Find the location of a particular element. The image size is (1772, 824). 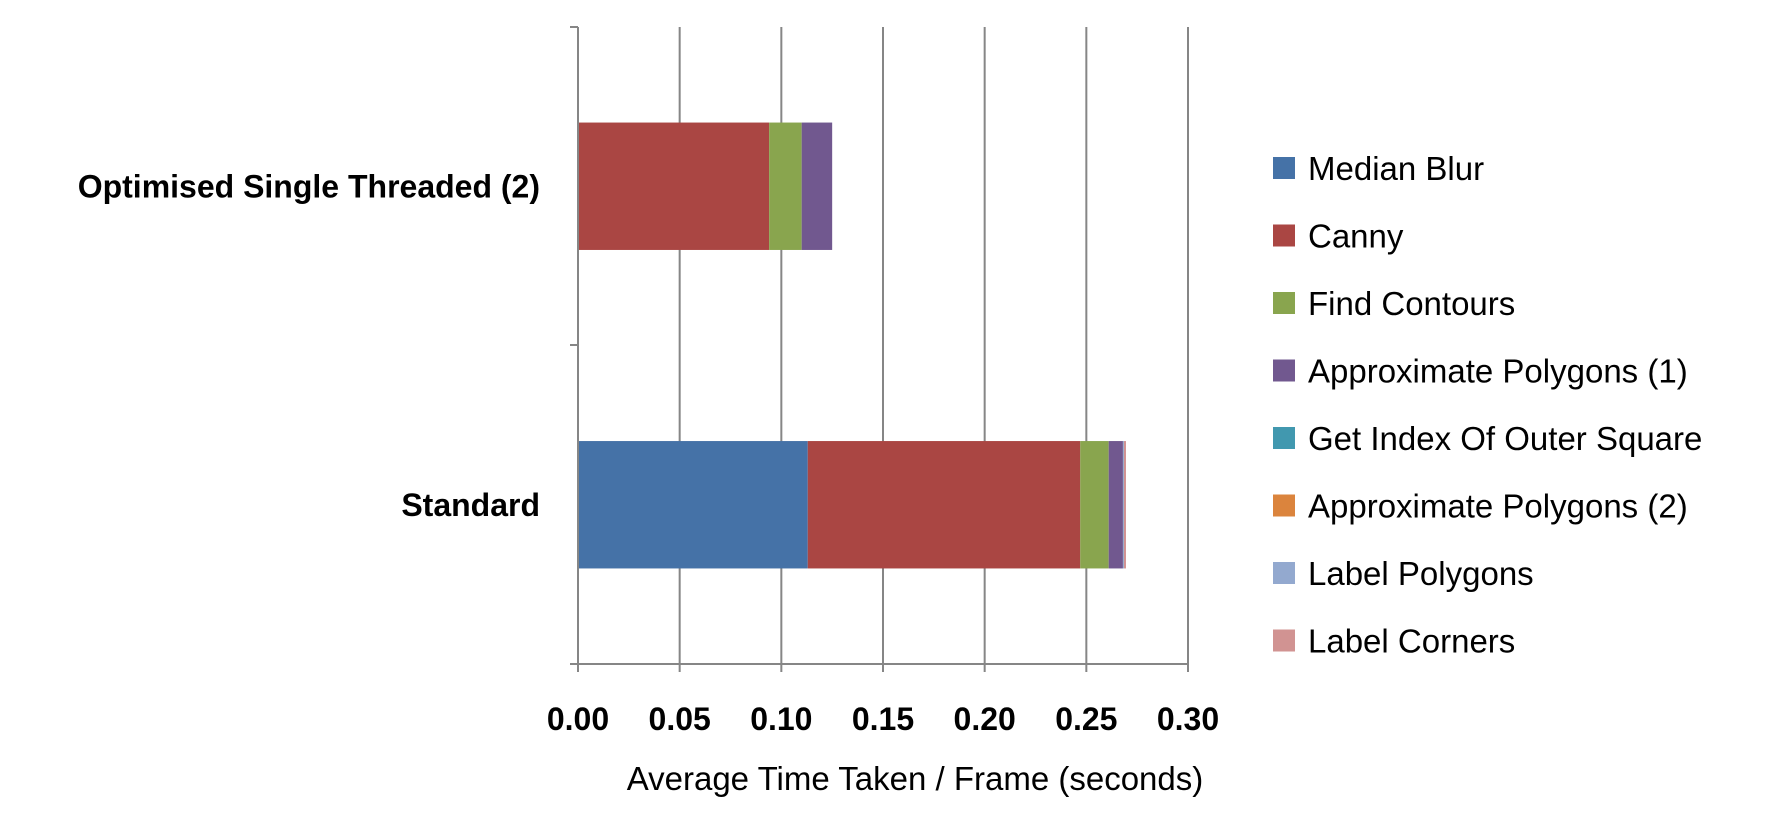

x-axis-title: Average Time Taken / Frame (seconds) is located at coordinates (915, 778).